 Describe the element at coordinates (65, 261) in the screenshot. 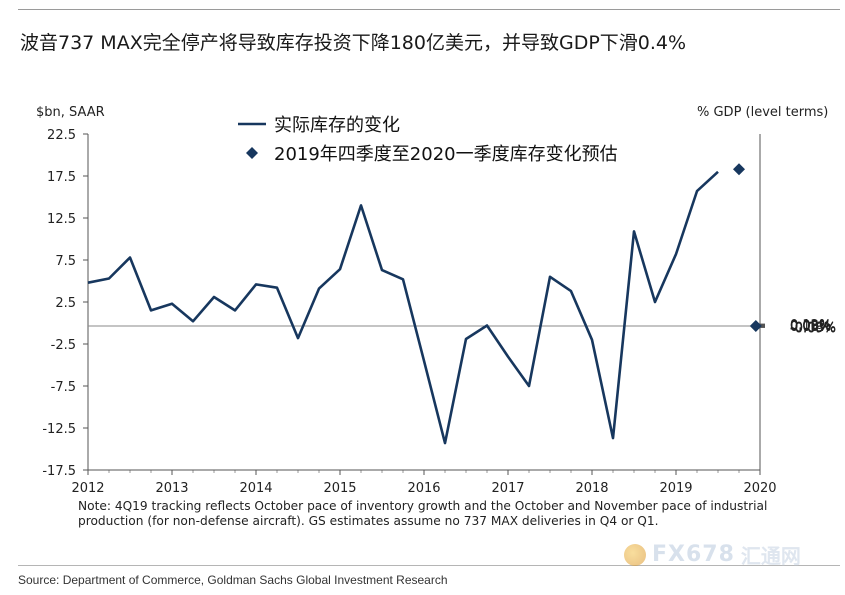

I see `left-tick-label: 7.5` at that location.